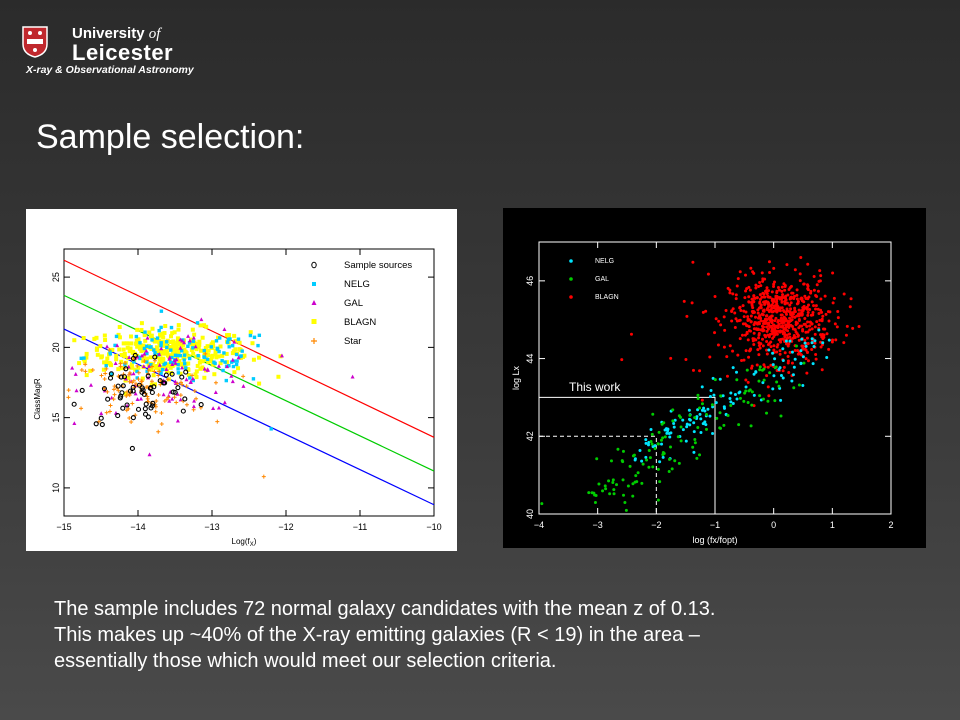 This screenshot has width=960, height=720. Describe the element at coordinates (571, 261) in the screenshot. I see `legend-marker` at that location.